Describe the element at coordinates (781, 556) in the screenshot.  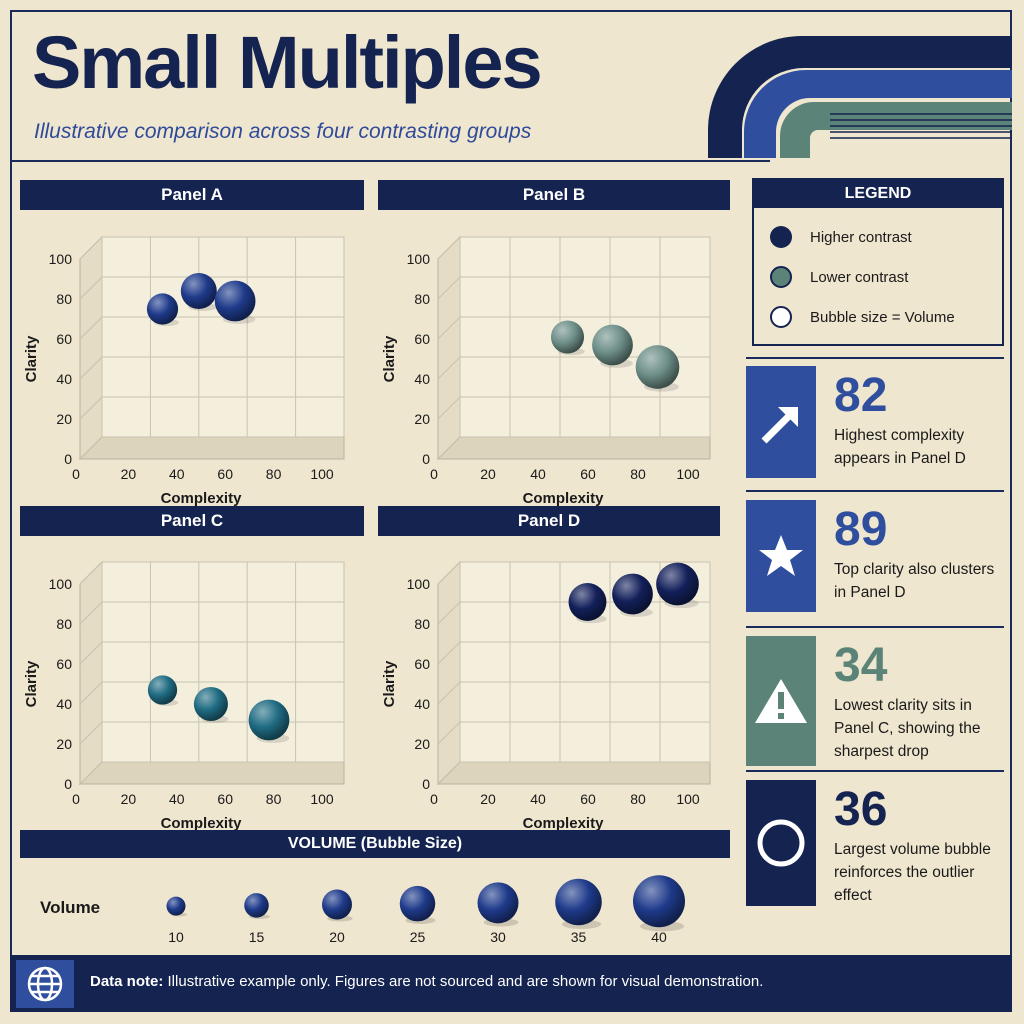
I see `star-icon` at that location.